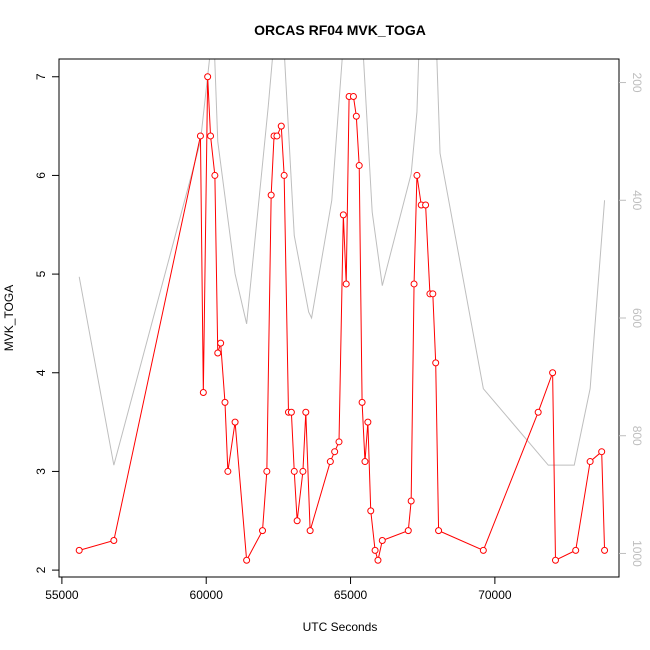 The image size is (650, 650). Describe the element at coordinates (62, 595) in the screenshot. I see `x-tick-label: 55000` at that location.